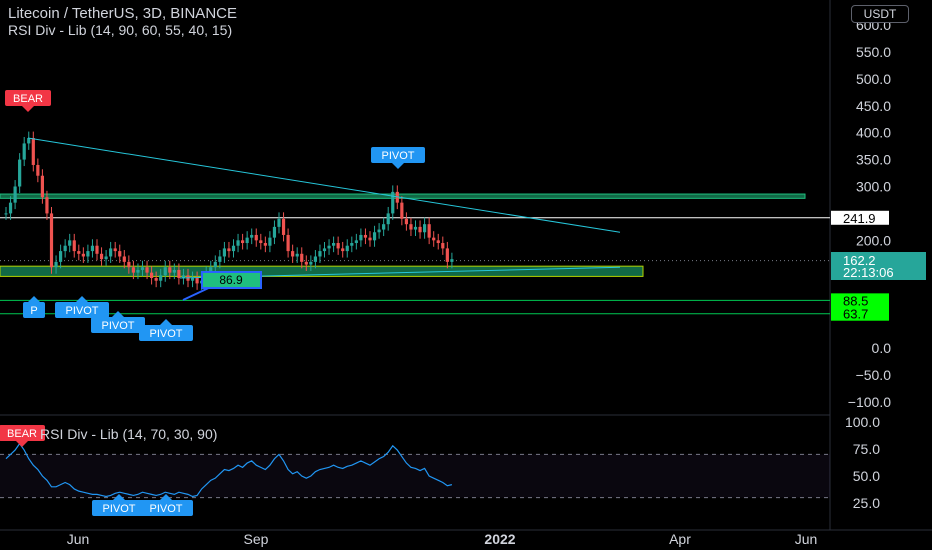  I want to click on pivot-label-top-pointer, so click(398, 166).